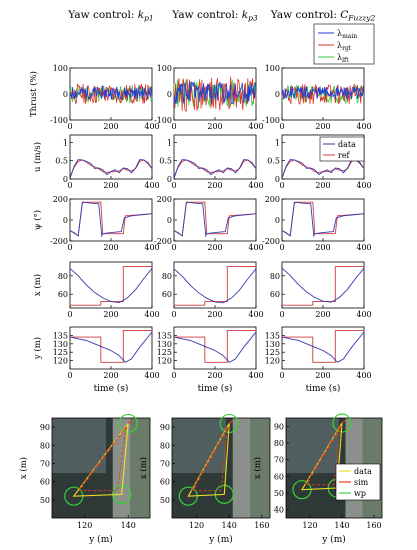  Describe the element at coordinates (347, 34) in the screenshot. I see `legend-label: λmain` at that location.